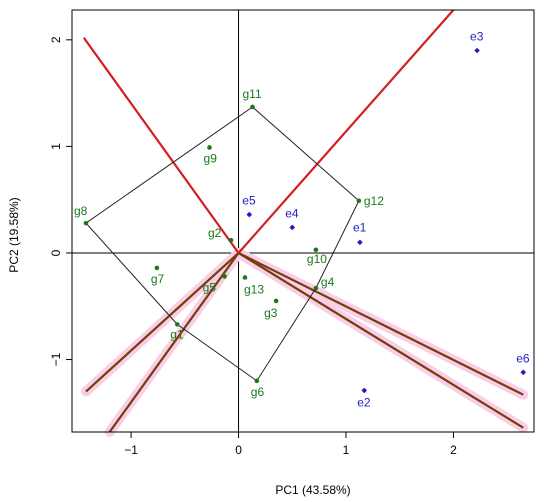  What do you see at coordinates (523, 372) in the screenshot?
I see `environment-point-e6` at bounding box center [523, 372].